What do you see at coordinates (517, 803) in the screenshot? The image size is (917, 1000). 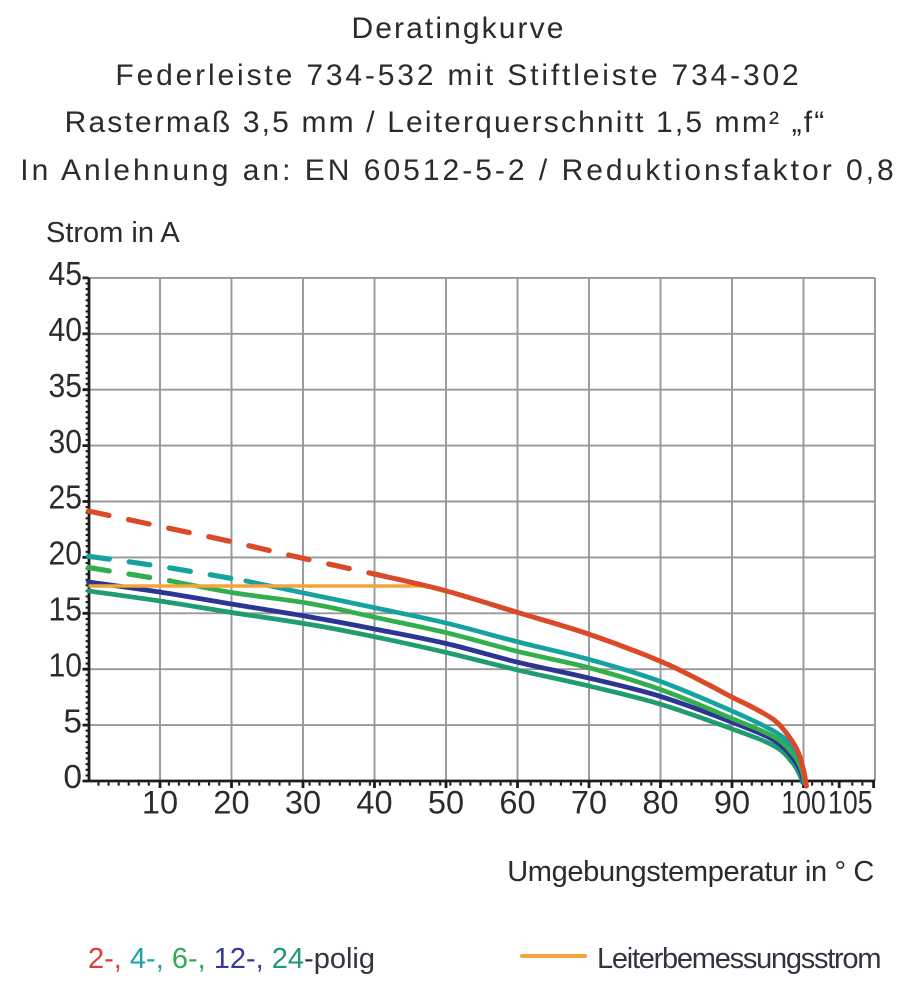 I see `svg-text: 60` at bounding box center [517, 803].